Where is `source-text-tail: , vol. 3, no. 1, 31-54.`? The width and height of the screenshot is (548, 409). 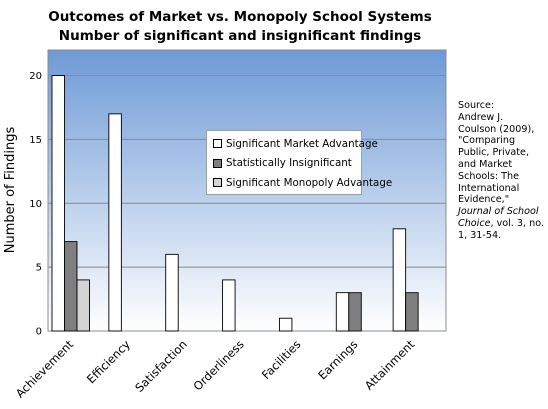 source-text-tail: , vol. 3, no. 1, 31-54. is located at coordinates (501, 229).